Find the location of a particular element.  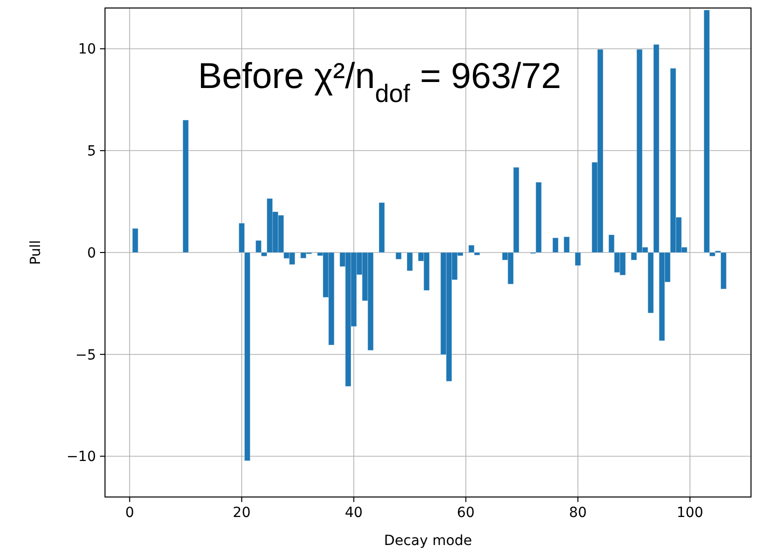

y-tick-label: −10 is located at coordinates (81, 457).